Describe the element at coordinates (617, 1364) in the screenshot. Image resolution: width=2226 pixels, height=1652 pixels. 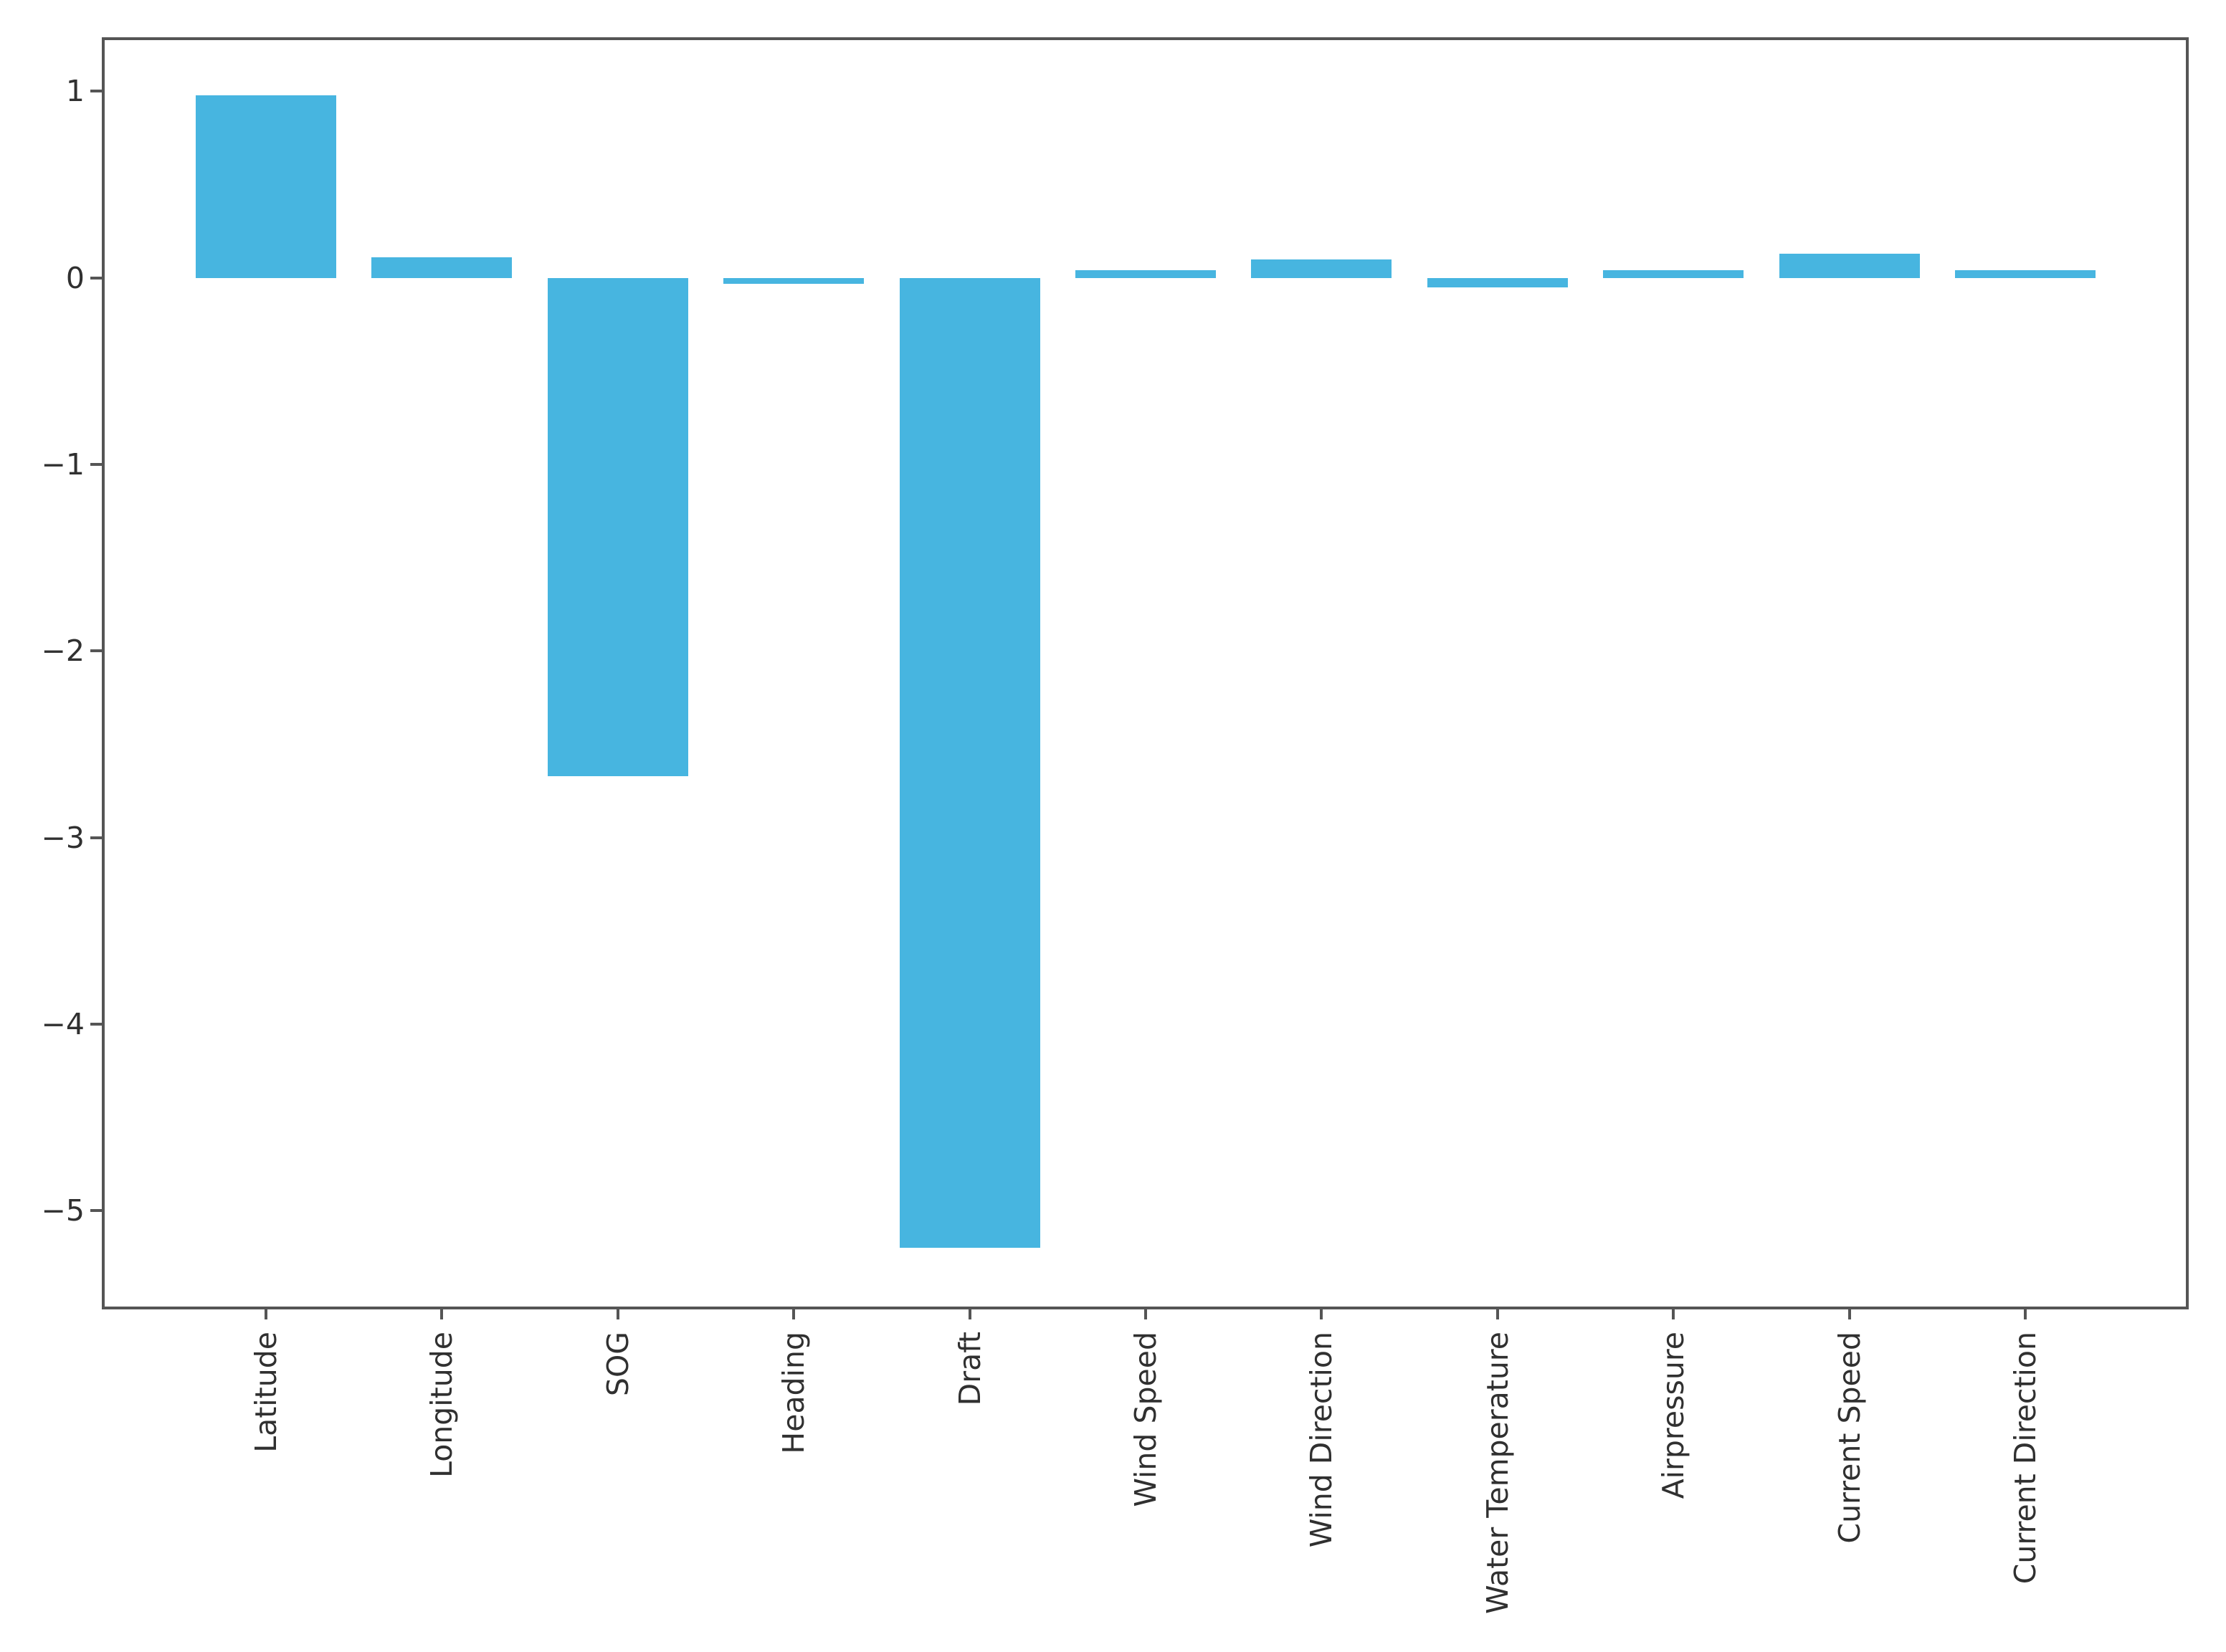
I see `x-tick-label-sog: SOG` at that location.